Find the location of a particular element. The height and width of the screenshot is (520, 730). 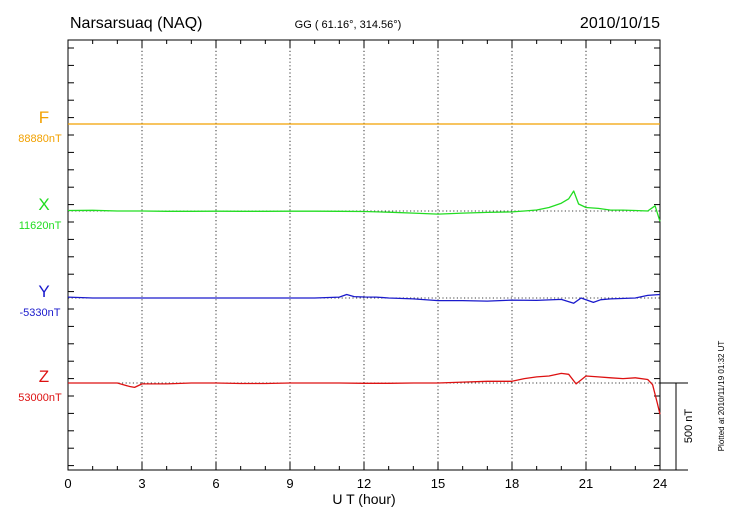

x-tick-label: 6 is located at coordinates (215, 483).